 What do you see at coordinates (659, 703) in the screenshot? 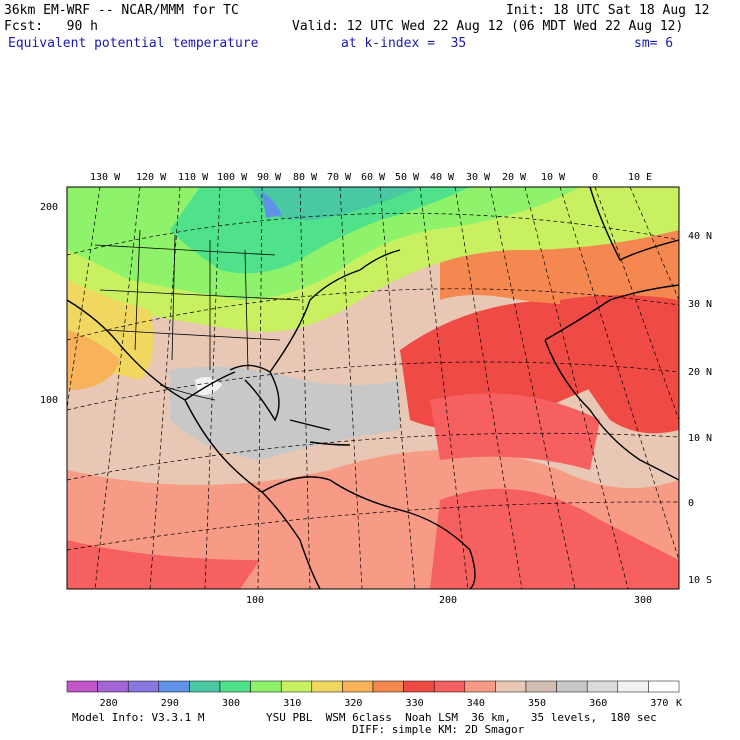
I see `colorbar-tick-label: 370` at bounding box center [659, 703].